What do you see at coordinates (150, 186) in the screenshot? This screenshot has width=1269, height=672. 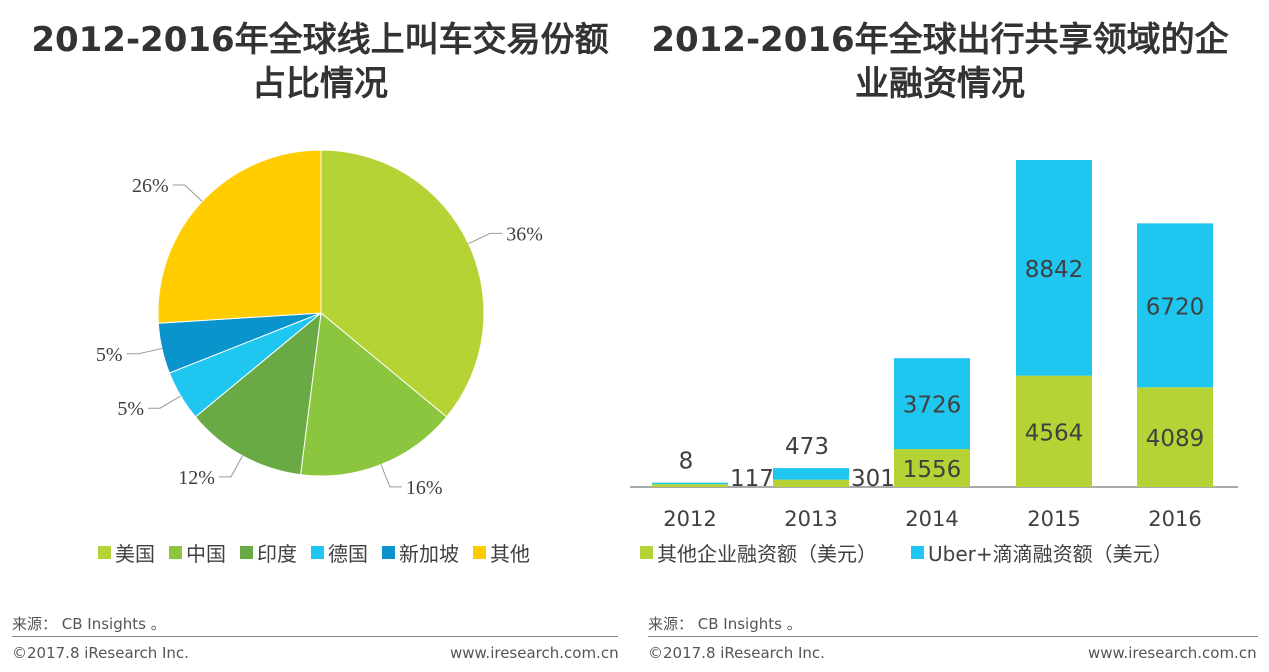 I see `pie-label-5: 26%` at bounding box center [150, 186].